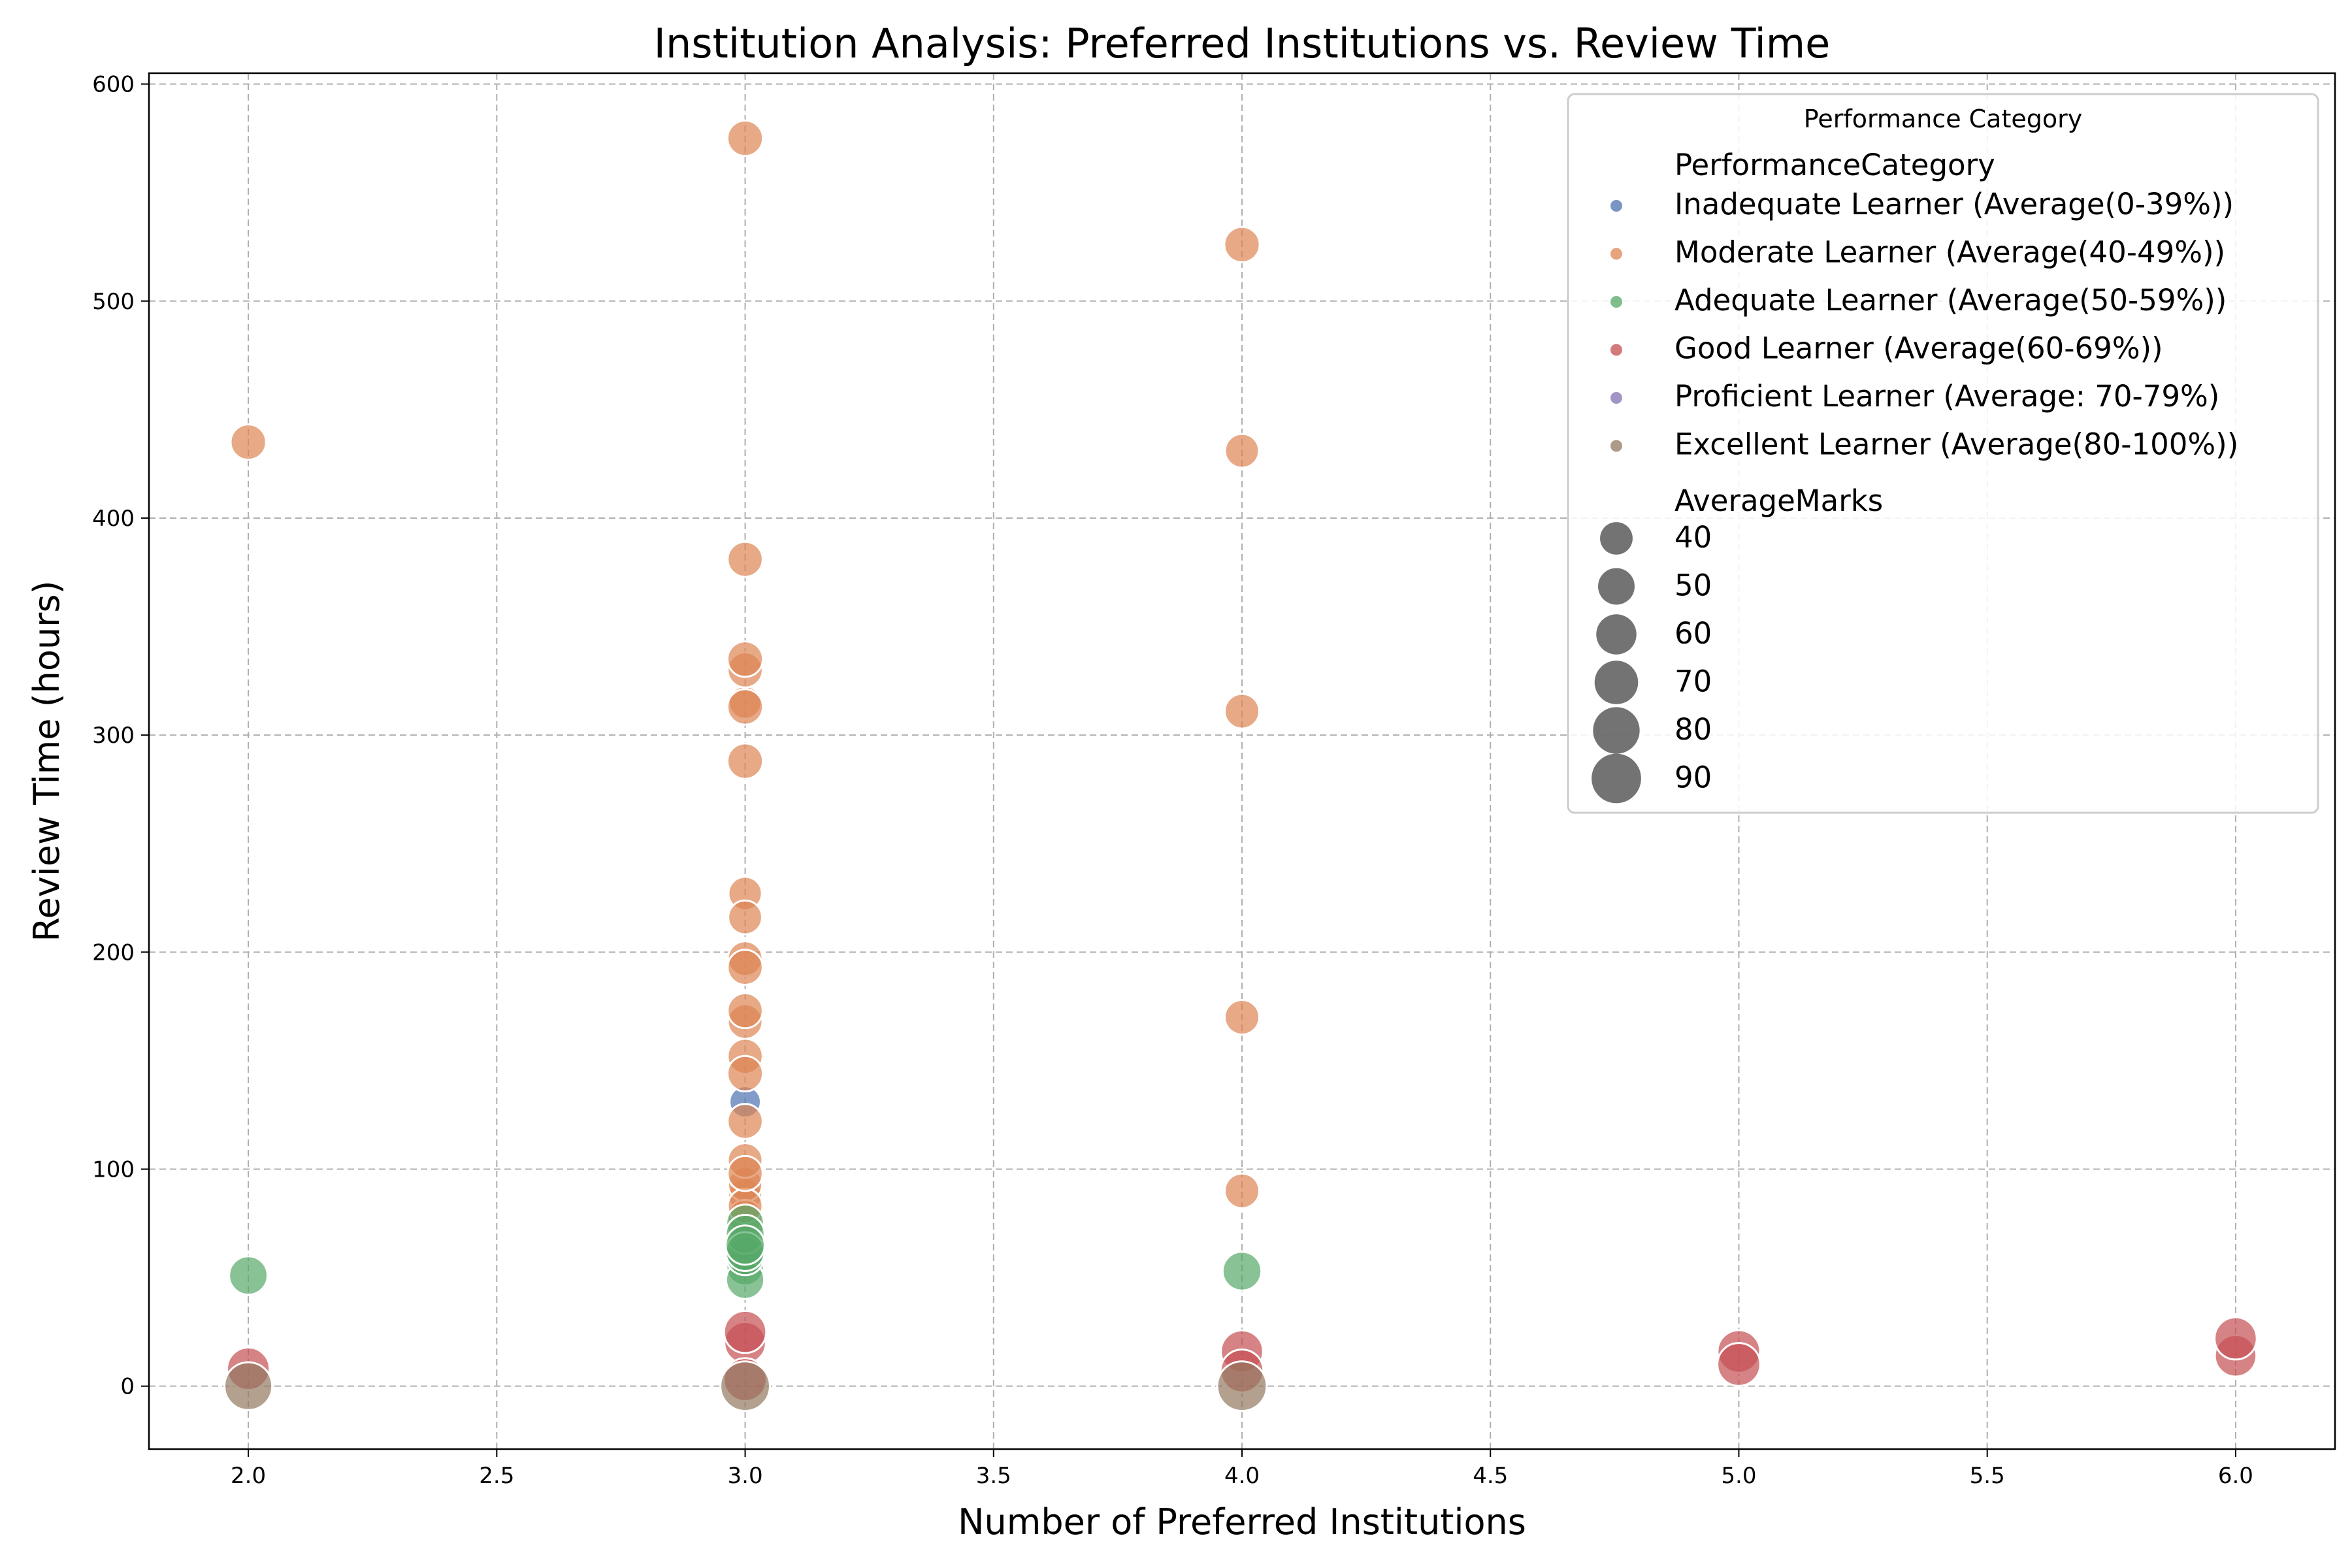  What do you see at coordinates (1693, 633) in the screenshot?
I see `legend-size-label: 60` at bounding box center [1693, 633].